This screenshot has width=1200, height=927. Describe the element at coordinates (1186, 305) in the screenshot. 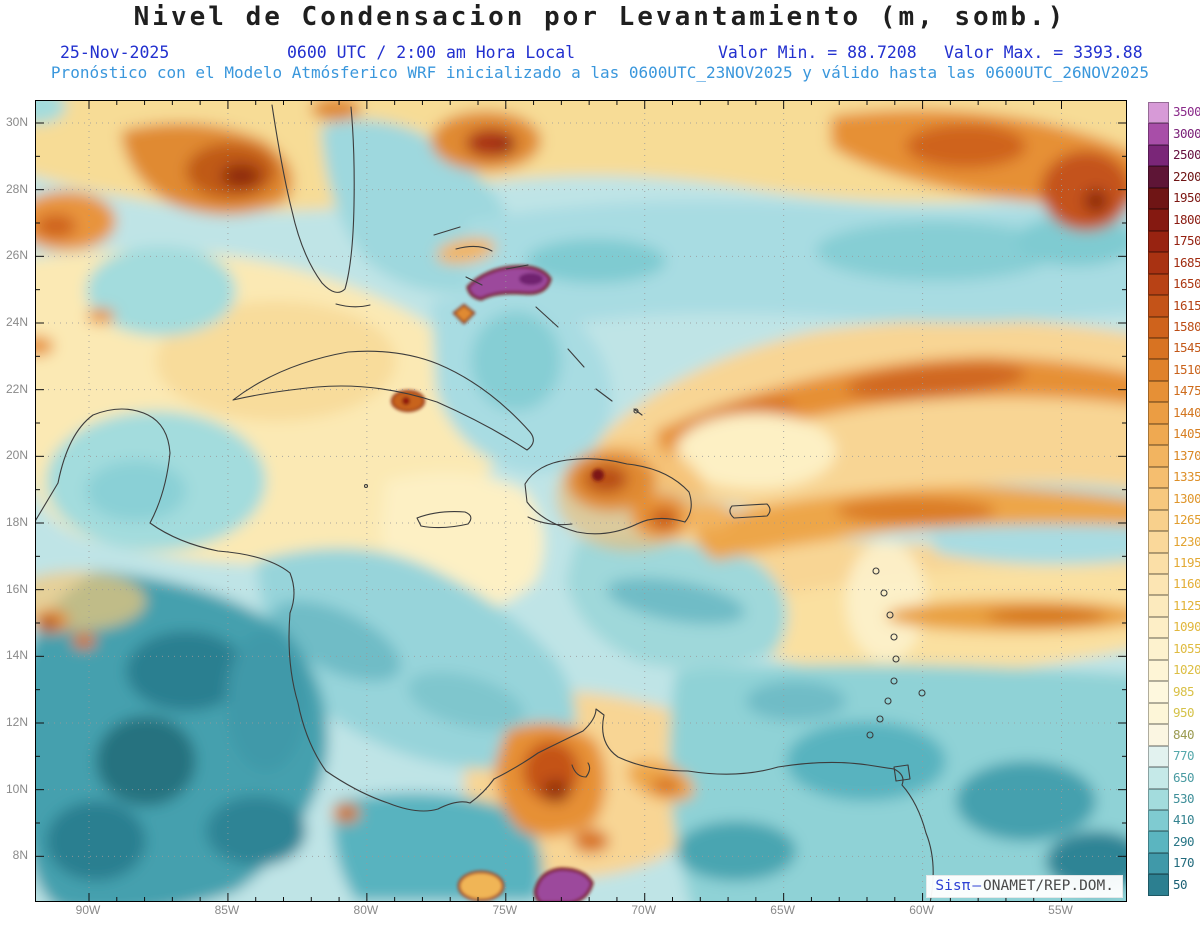

I see `colorbar-level-label: 1615` at that location.